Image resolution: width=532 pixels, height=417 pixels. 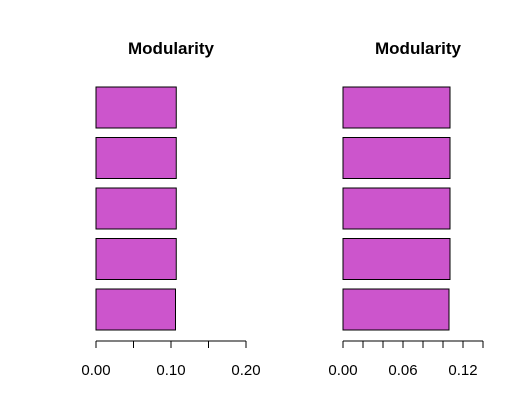 I want to click on x-axis: 0.00 0.06 0.12, so click(x=405, y=360).